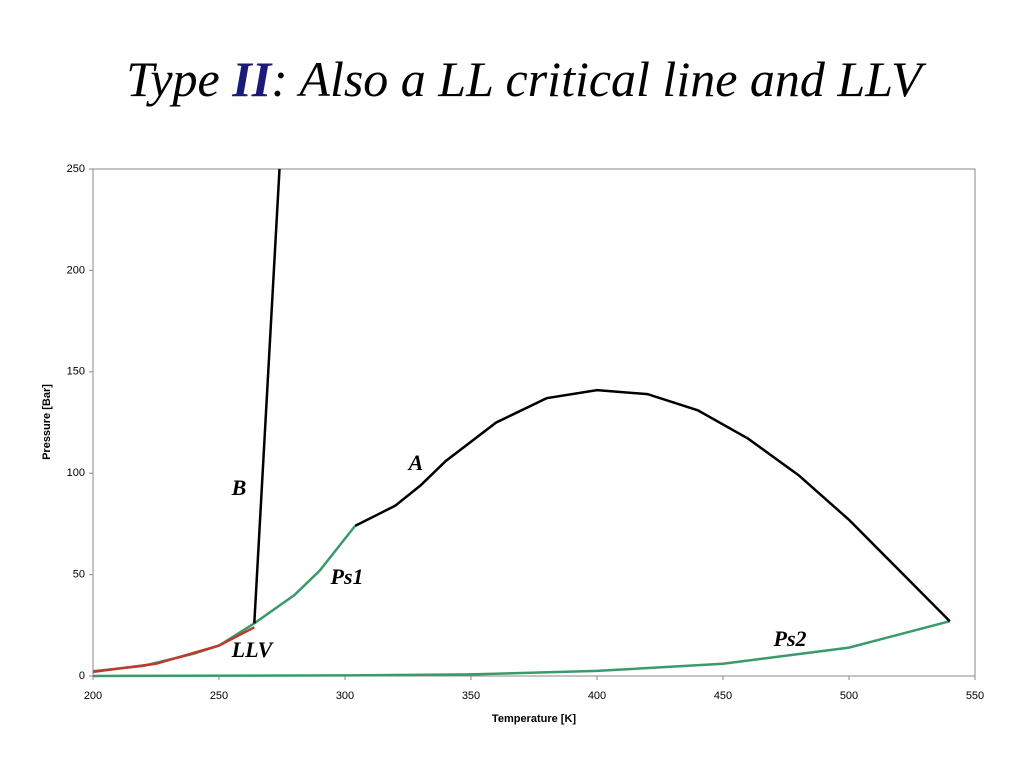 The width and height of the screenshot is (1024, 768). What do you see at coordinates (849, 696) in the screenshot?
I see `x-tick-label: 500` at bounding box center [849, 696].